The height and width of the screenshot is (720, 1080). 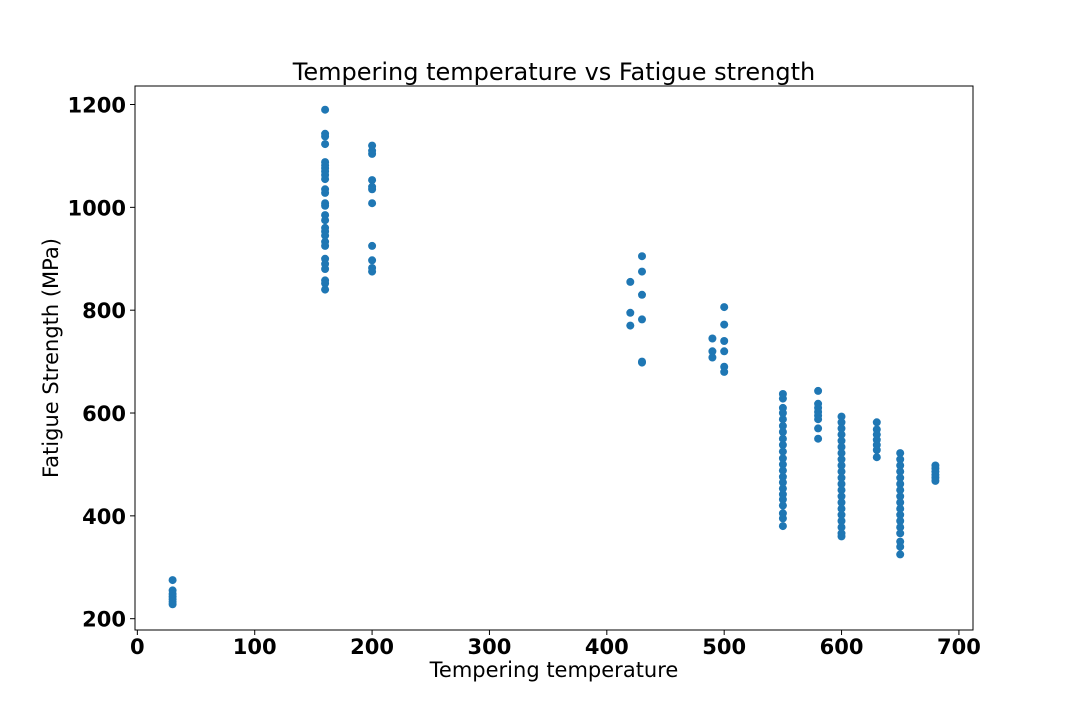 I want to click on x-tick-label: 300, so click(x=490, y=647).